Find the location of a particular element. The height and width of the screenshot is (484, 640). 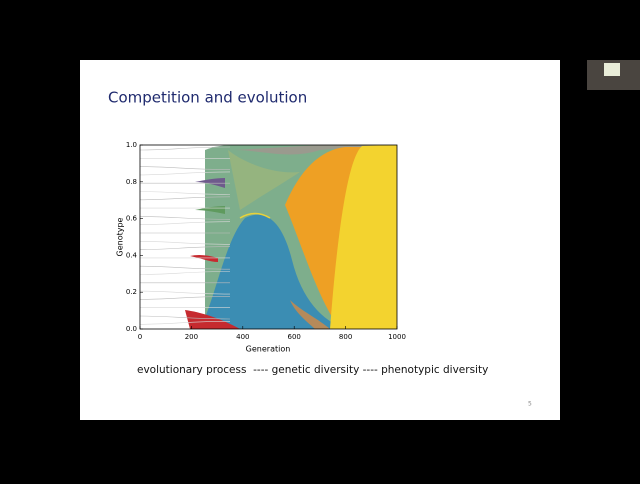

y-tick-label: 0.2 is located at coordinates (131, 292).